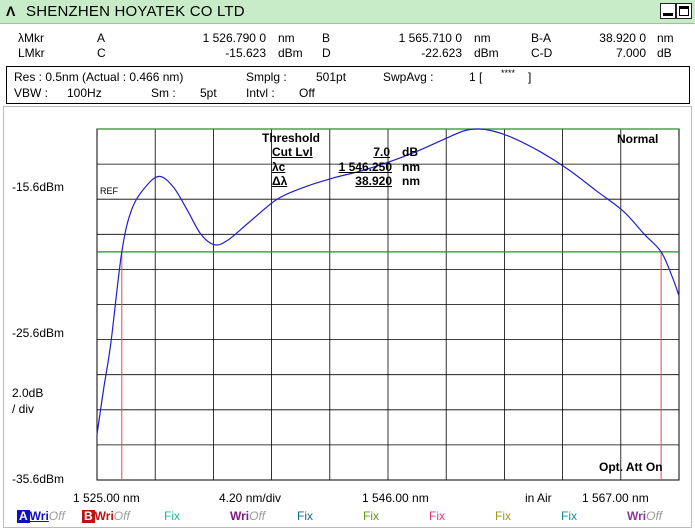 This screenshot has width=695, height=530. Describe the element at coordinates (240, 516) in the screenshot. I see `trace-d-mode: Wri` at that location.